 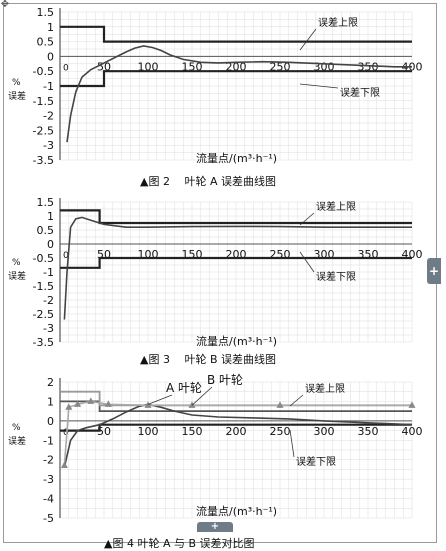 What do you see at coordinates (368, 431) in the screenshot?
I see `x-tick-label: 350` at bounding box center [368, 431].